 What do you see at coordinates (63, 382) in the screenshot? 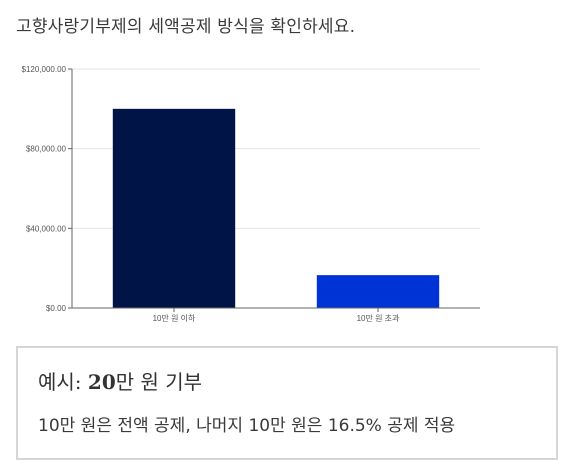
I see `example-title-prefix: 예시:` at bounding box center [63, 382].